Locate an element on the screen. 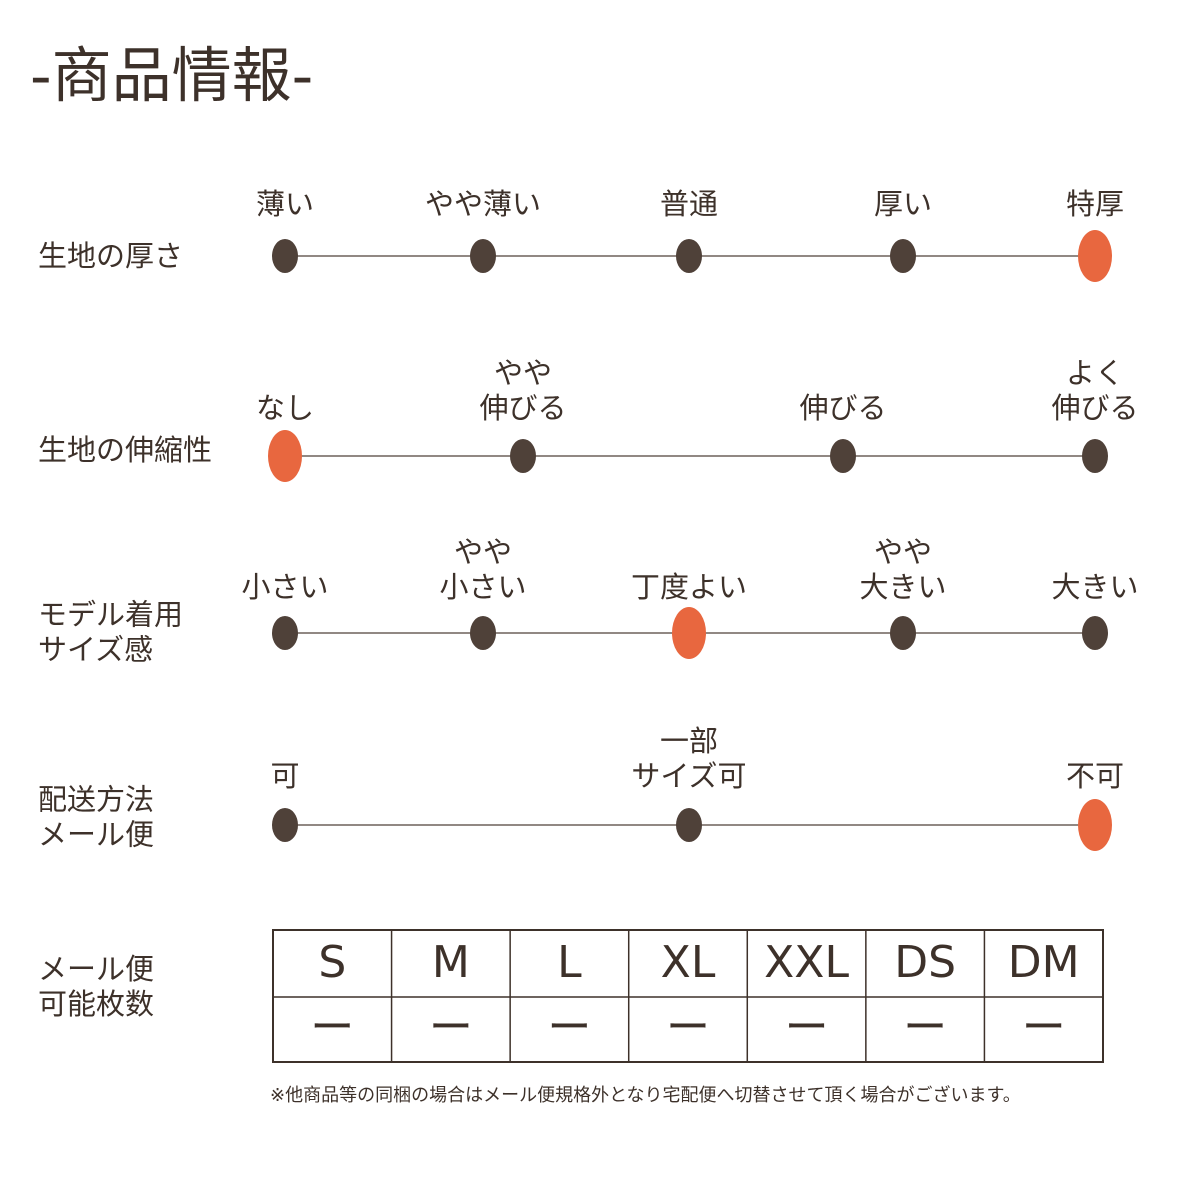  option-label: 一部 is located at coordinates (689, 741).